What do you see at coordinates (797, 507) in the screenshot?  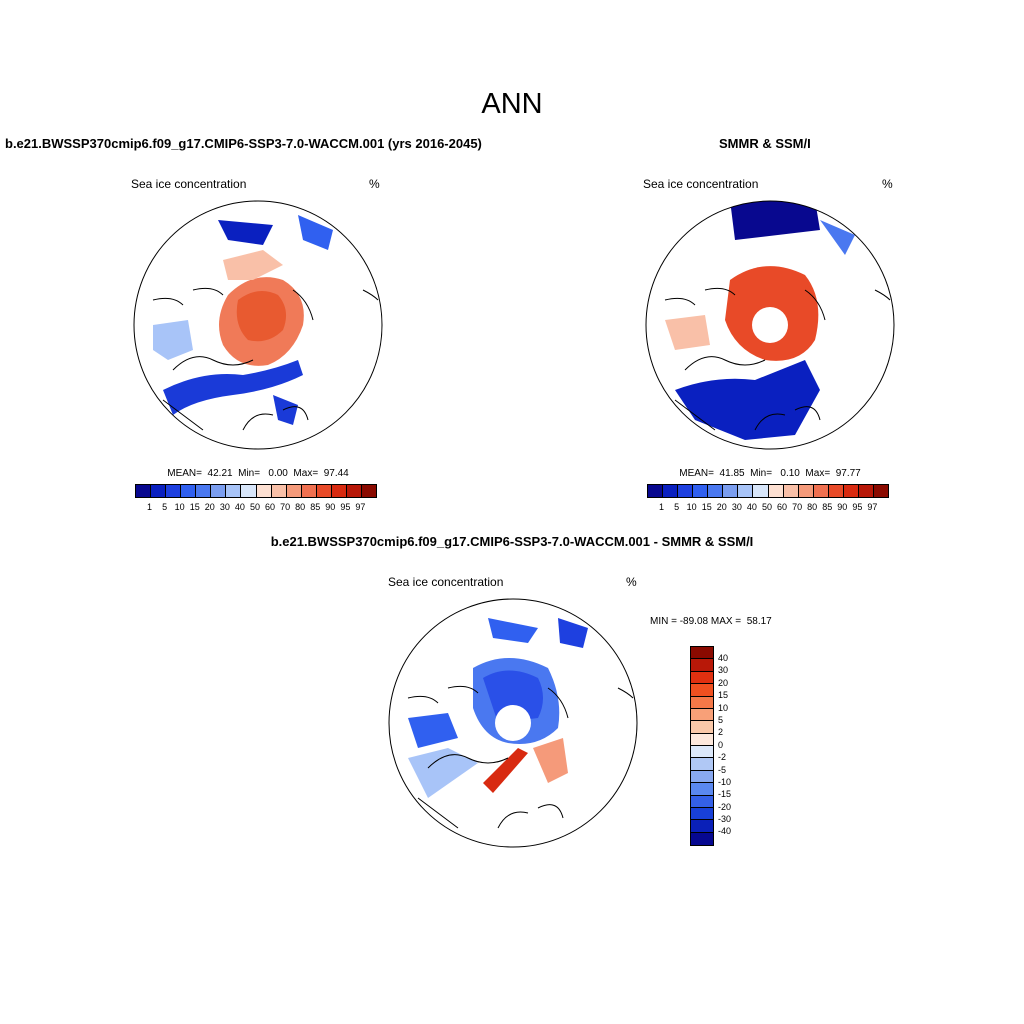 I see `obs-colorbar-tick-label: 70` at bounding box center [797, 507].